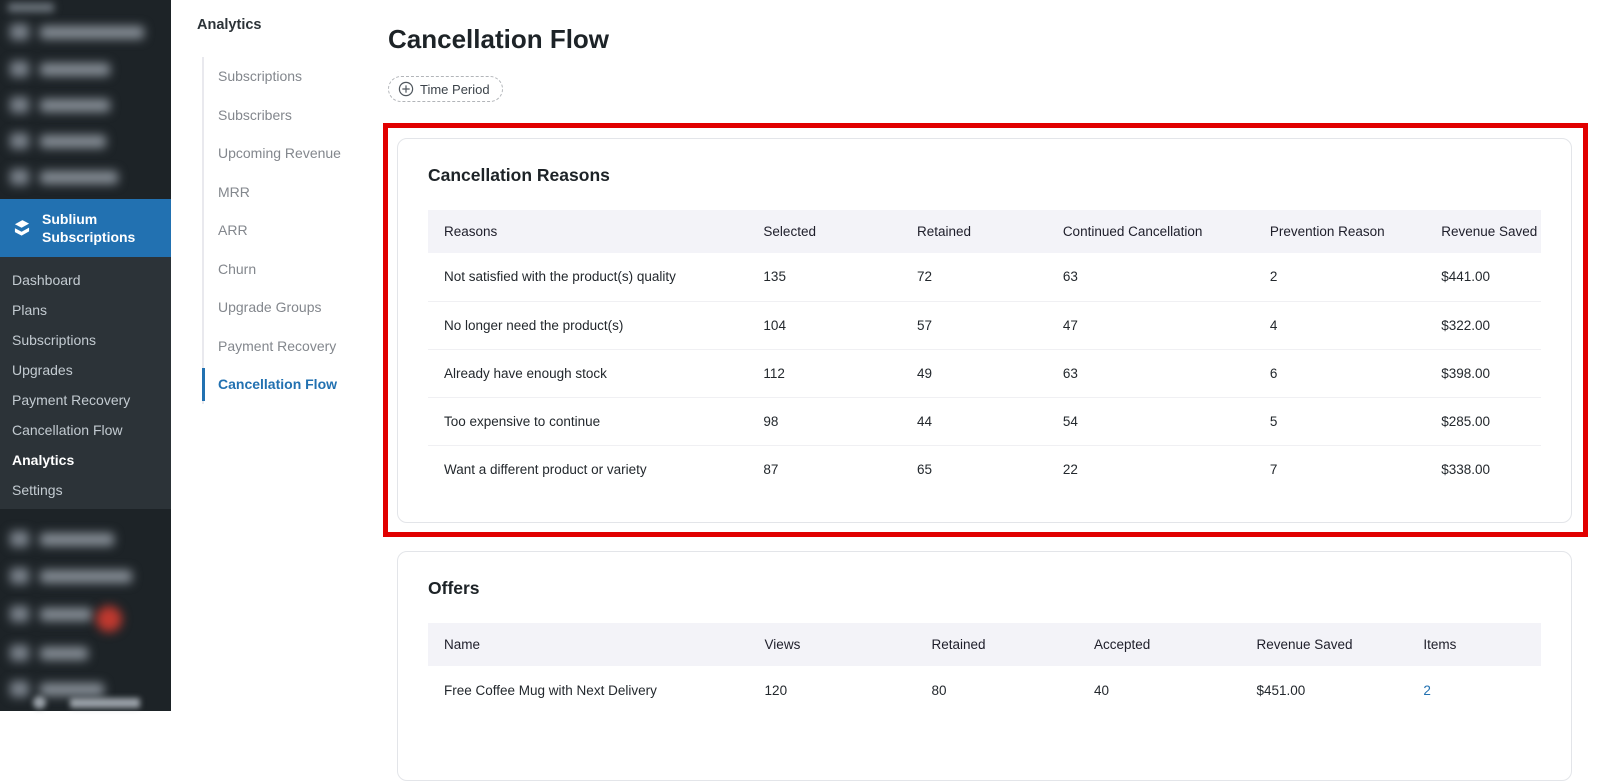 This screenshot has width=1600, height=781. Describe the element at coordinates (1474, 690) in the screenshot. I see `items-cell: 2` at that location.